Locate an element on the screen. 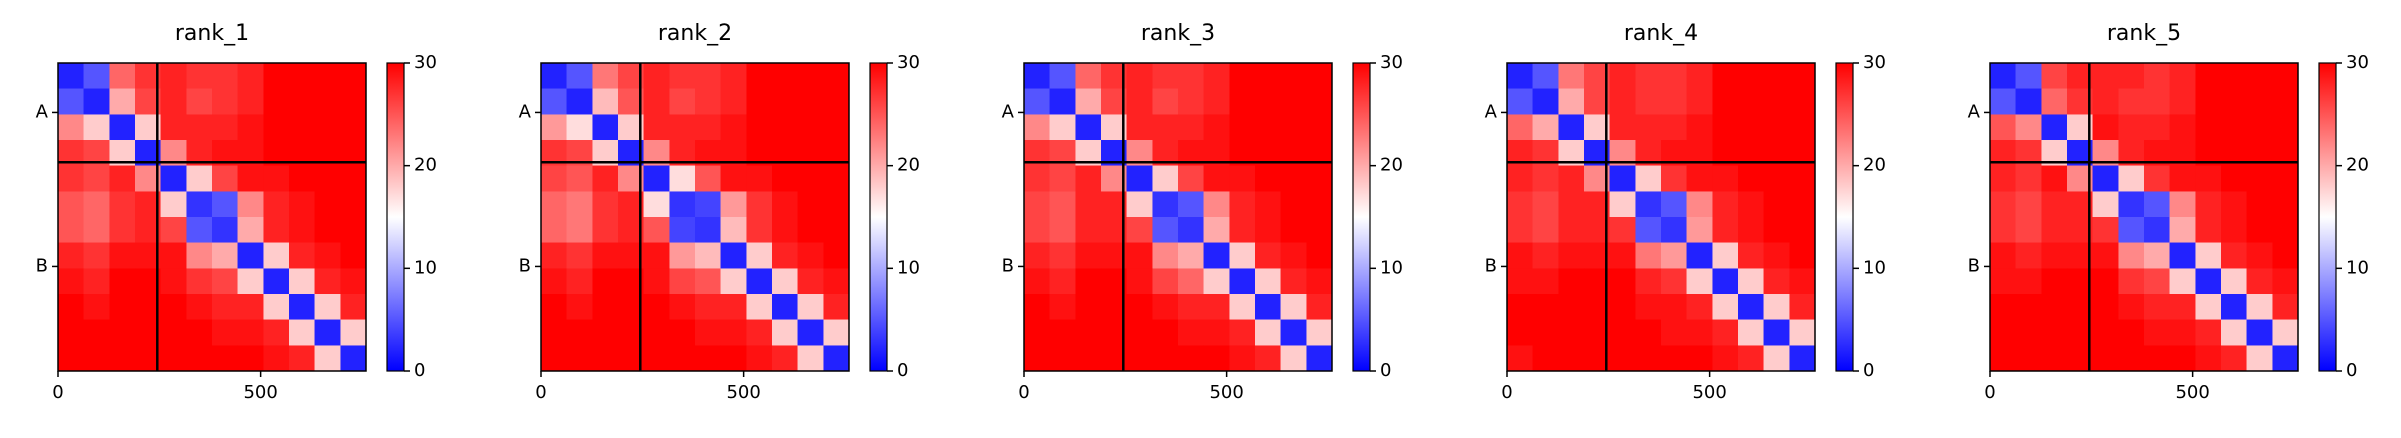  panel-title: rank_1 is located at coordinates (212, 33).